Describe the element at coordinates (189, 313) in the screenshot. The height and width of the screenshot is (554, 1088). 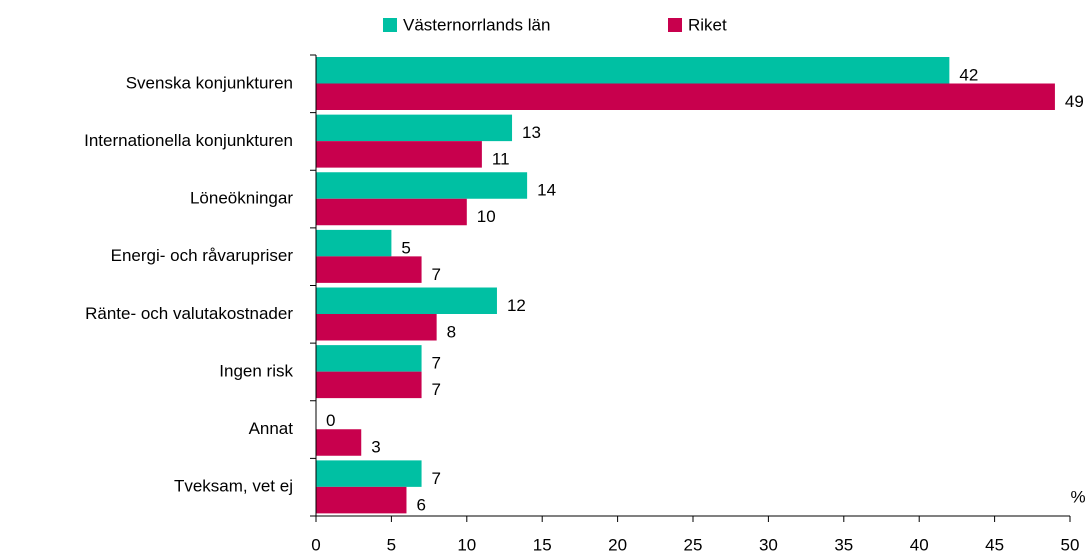
I see `y-tick-label: Ränte- och valutakostnader` at that location.